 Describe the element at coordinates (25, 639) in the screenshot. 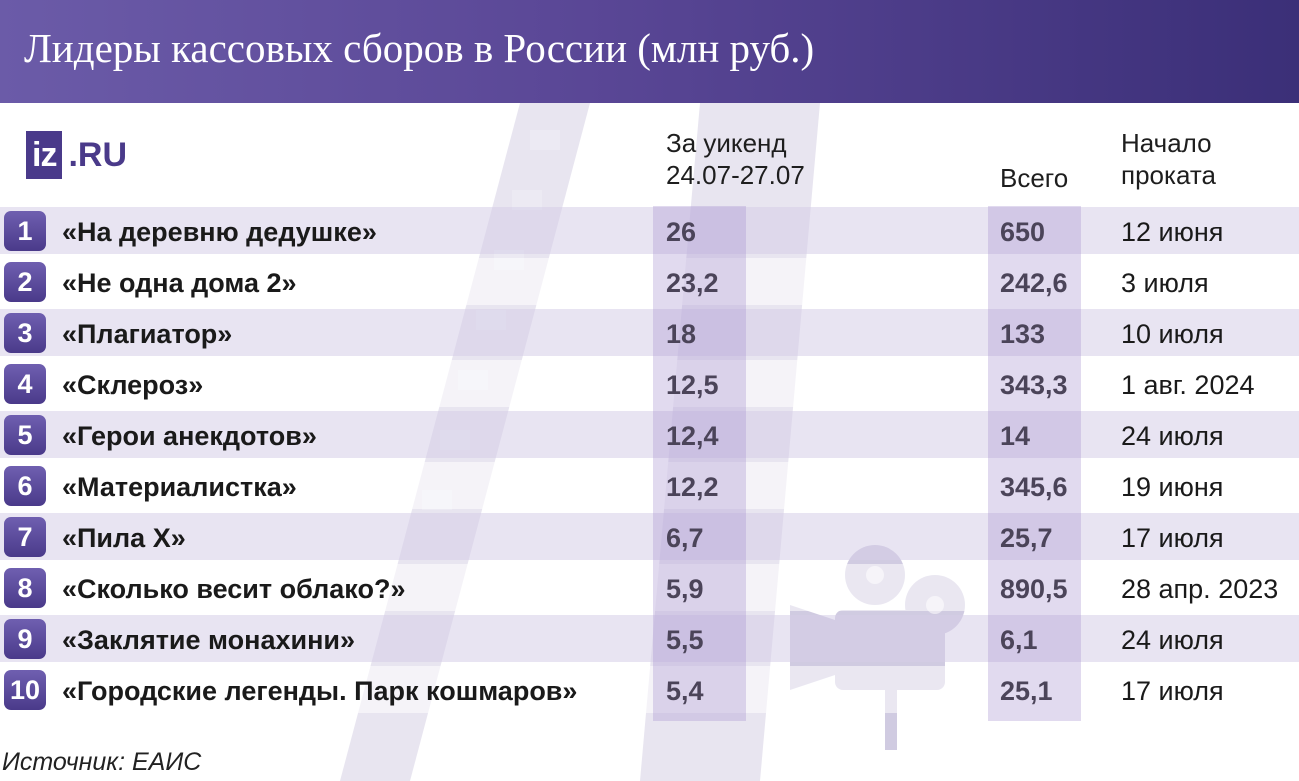

I see `rank-badge: 9` at that location.